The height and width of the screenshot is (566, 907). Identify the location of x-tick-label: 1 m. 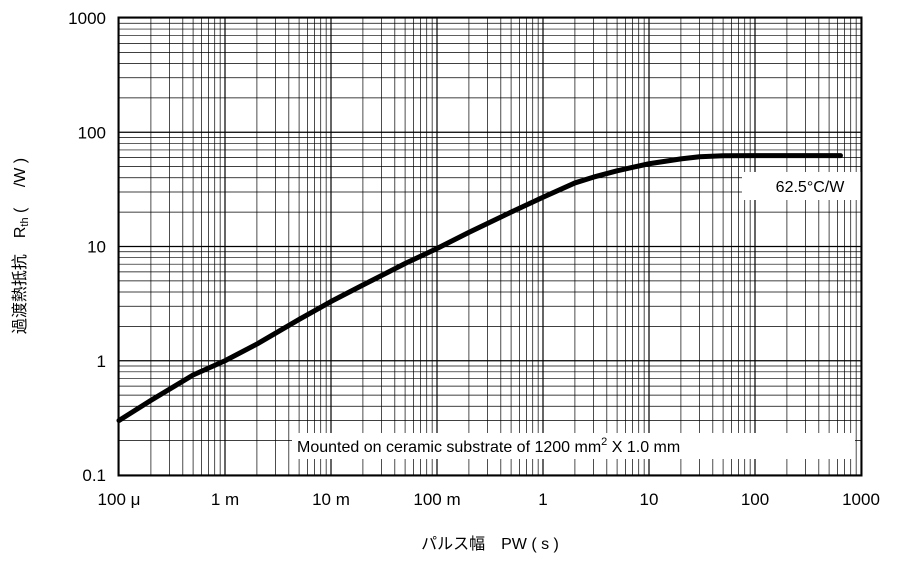
(225, 499).